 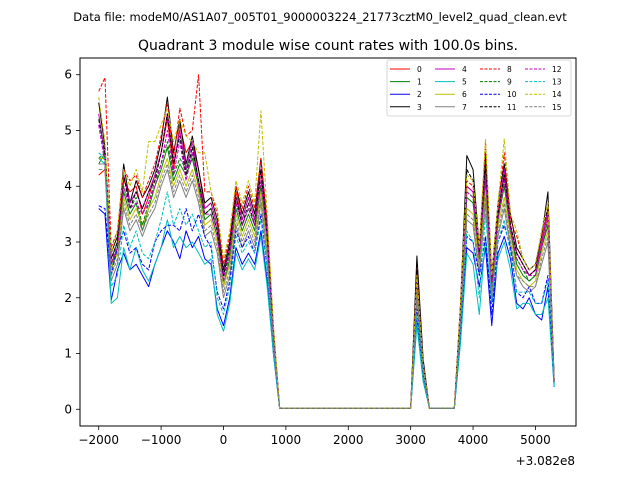 What do you see at coordinates (98, 440) in the screenshot?
I see `x-tick-label: −2000` at bounding box center [98, 440].